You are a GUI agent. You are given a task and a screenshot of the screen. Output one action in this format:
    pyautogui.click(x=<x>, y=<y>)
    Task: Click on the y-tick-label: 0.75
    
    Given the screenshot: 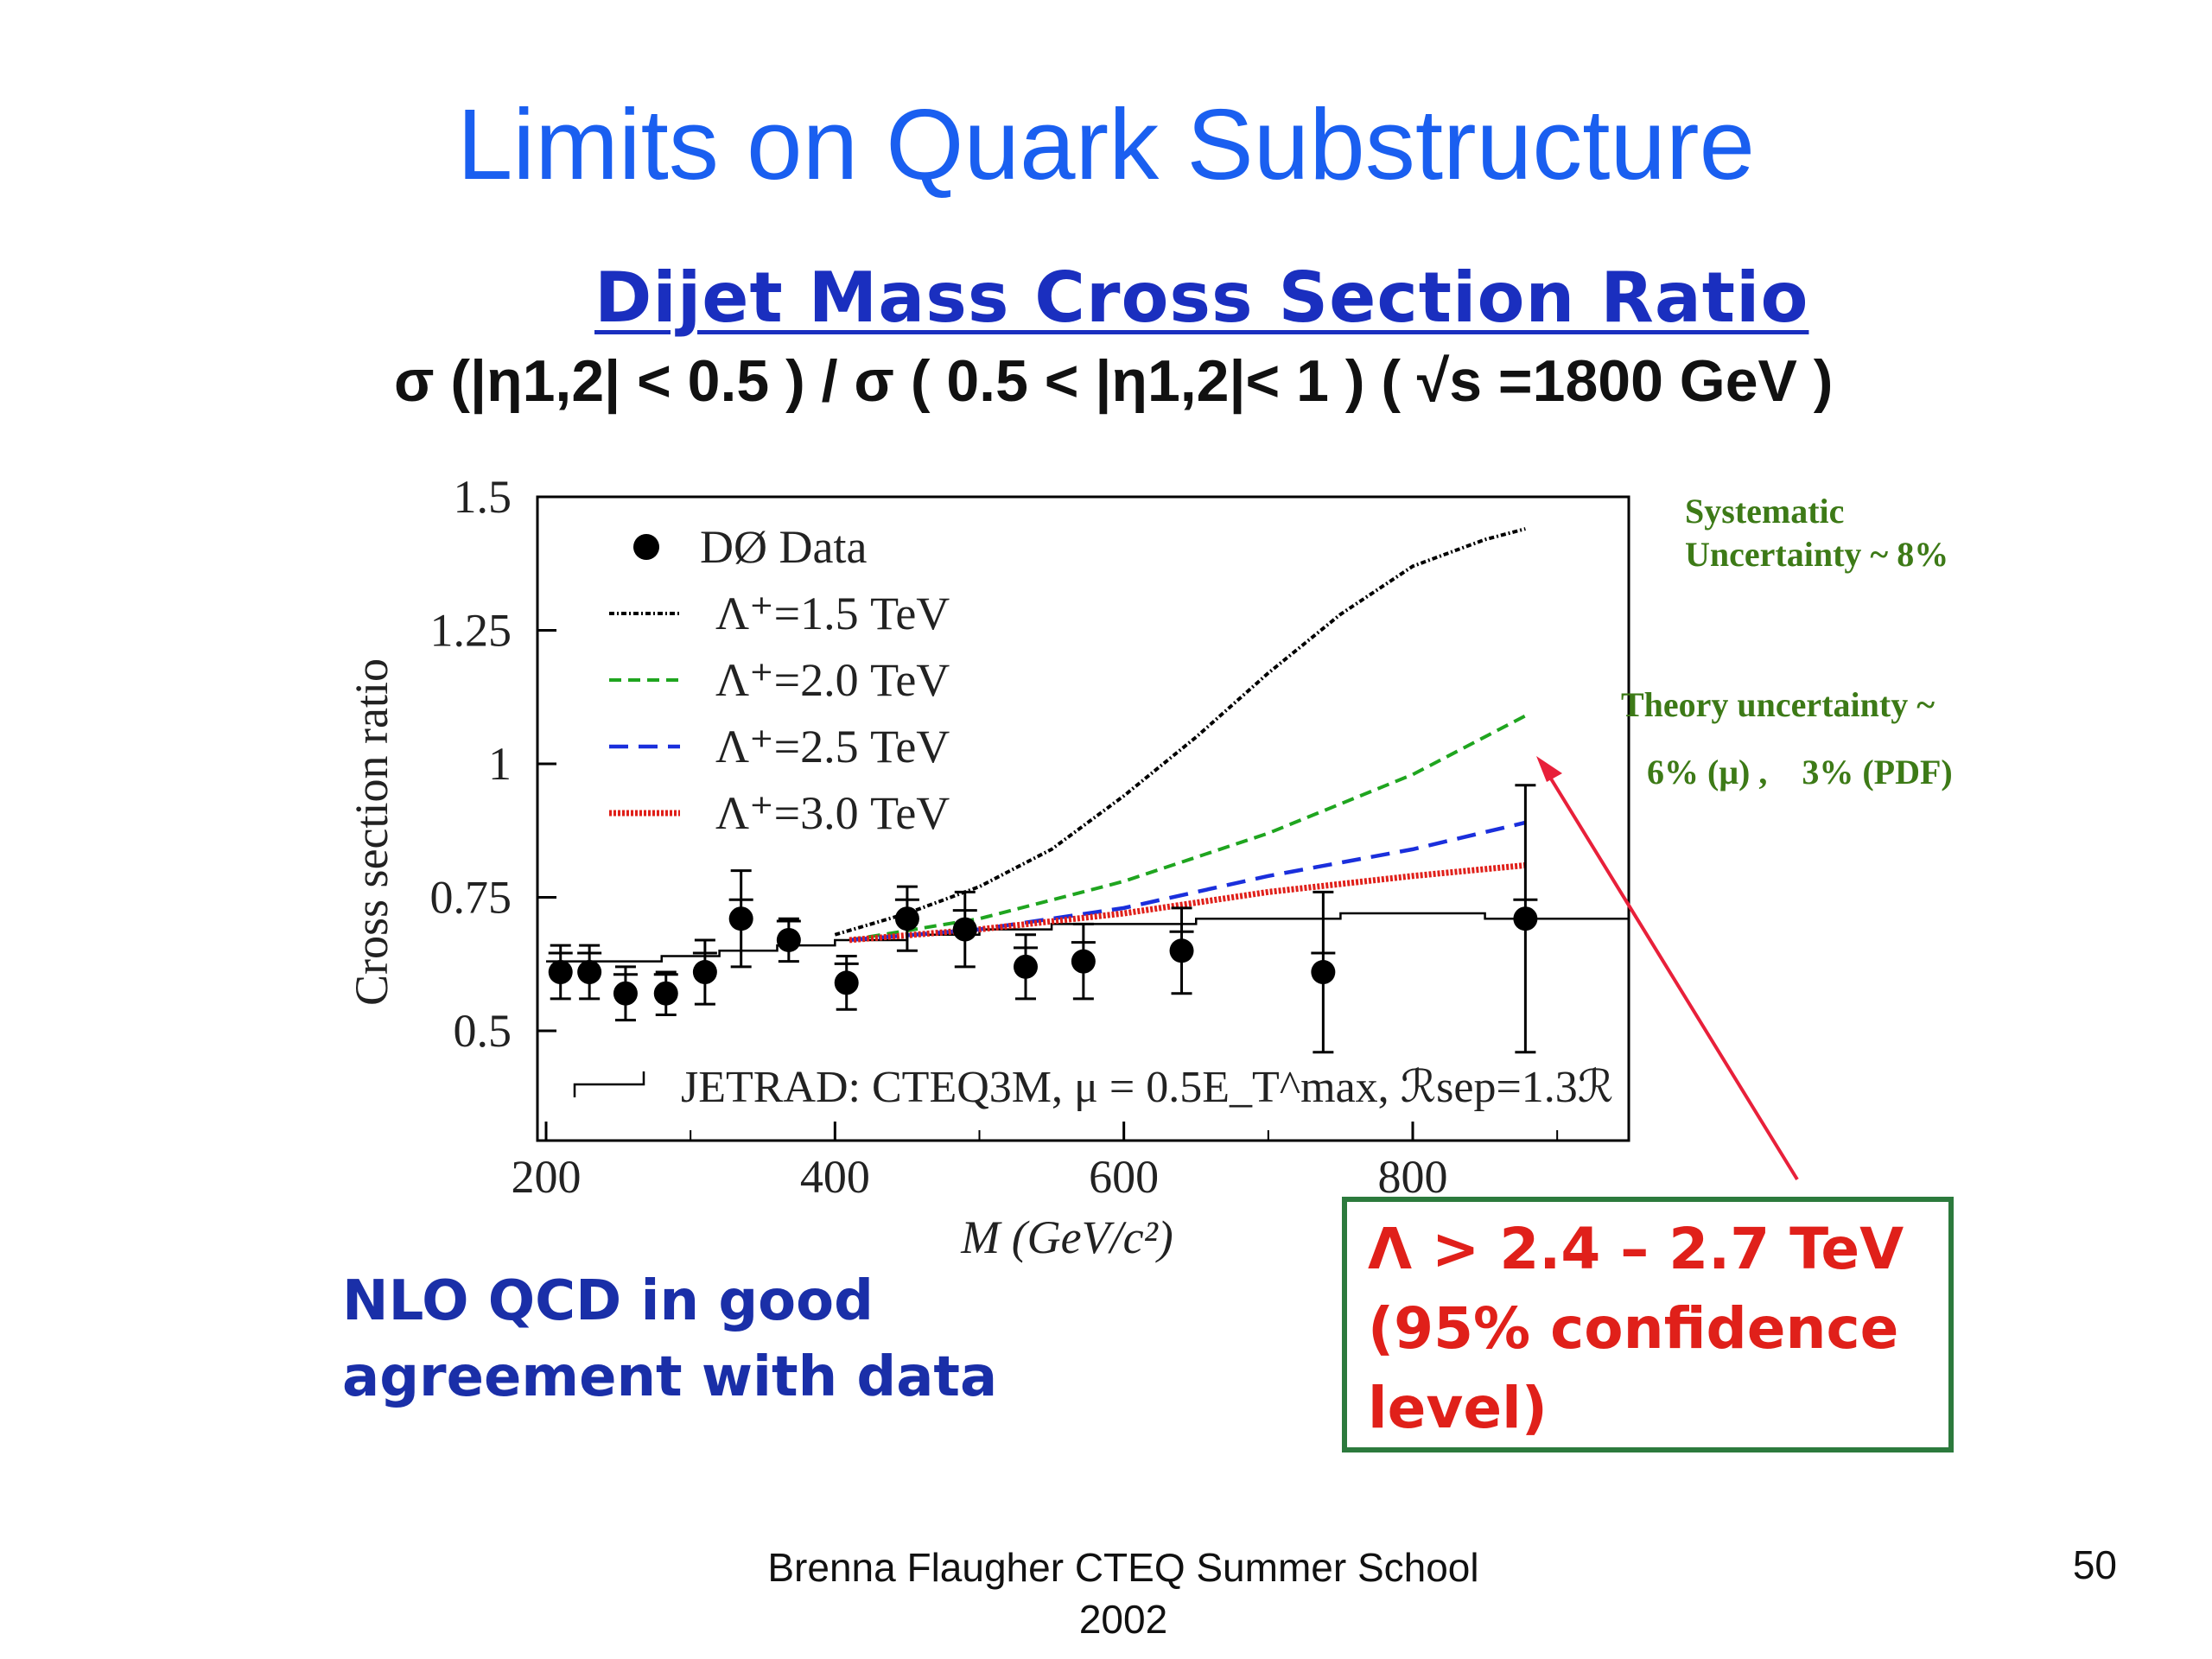 What is the action you would take?
    pyautogui.click(x=471, y=898)
    